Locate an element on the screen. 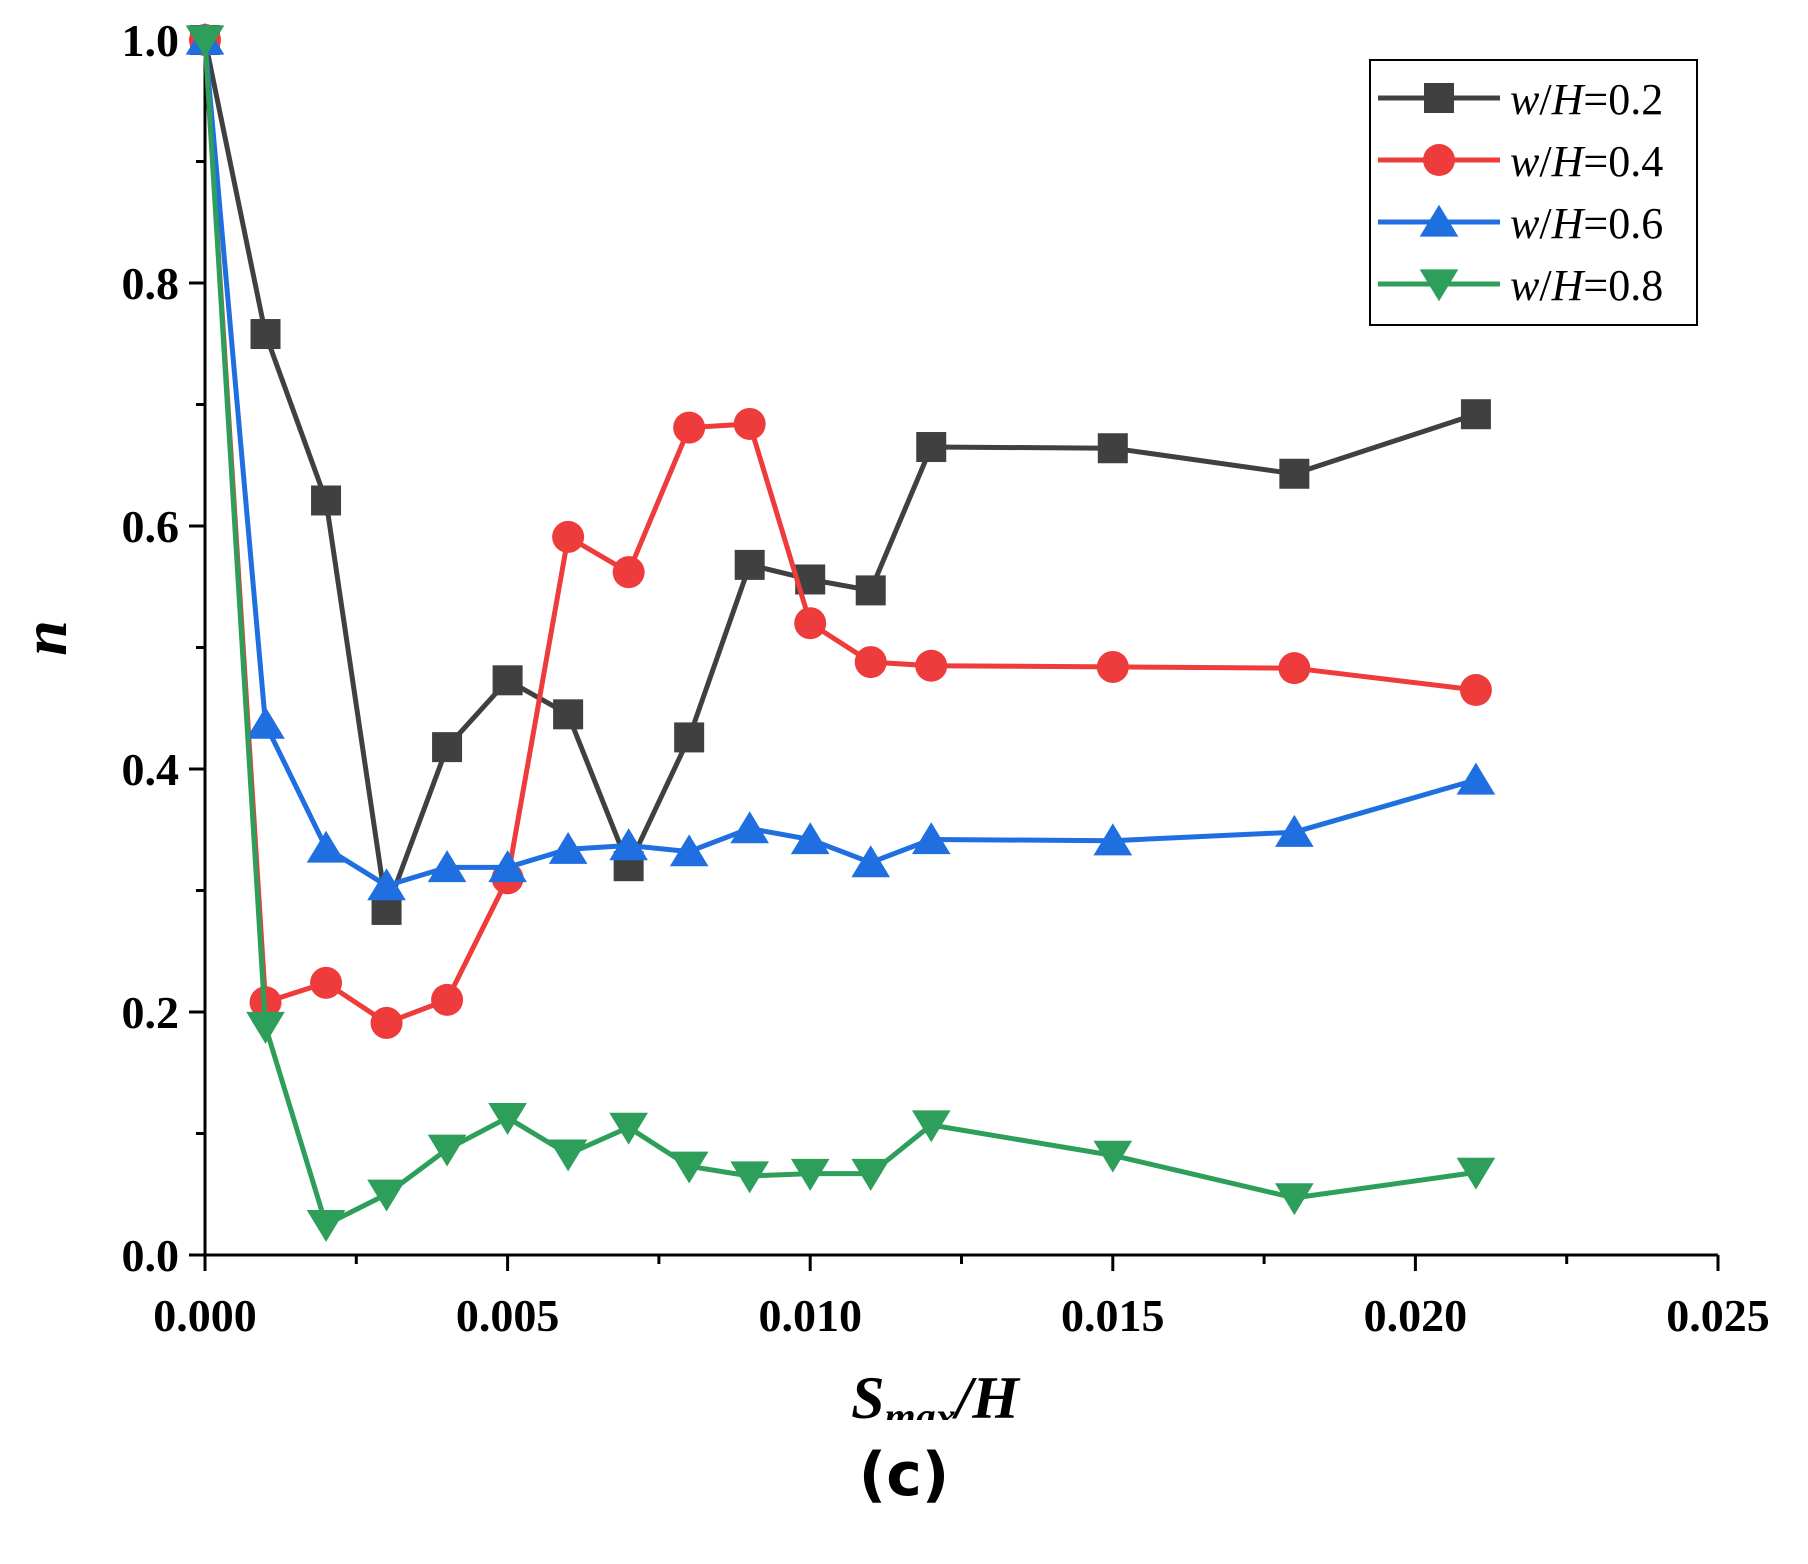  legend-label: w/H=0.4 is located at coordinates (1586, 161).